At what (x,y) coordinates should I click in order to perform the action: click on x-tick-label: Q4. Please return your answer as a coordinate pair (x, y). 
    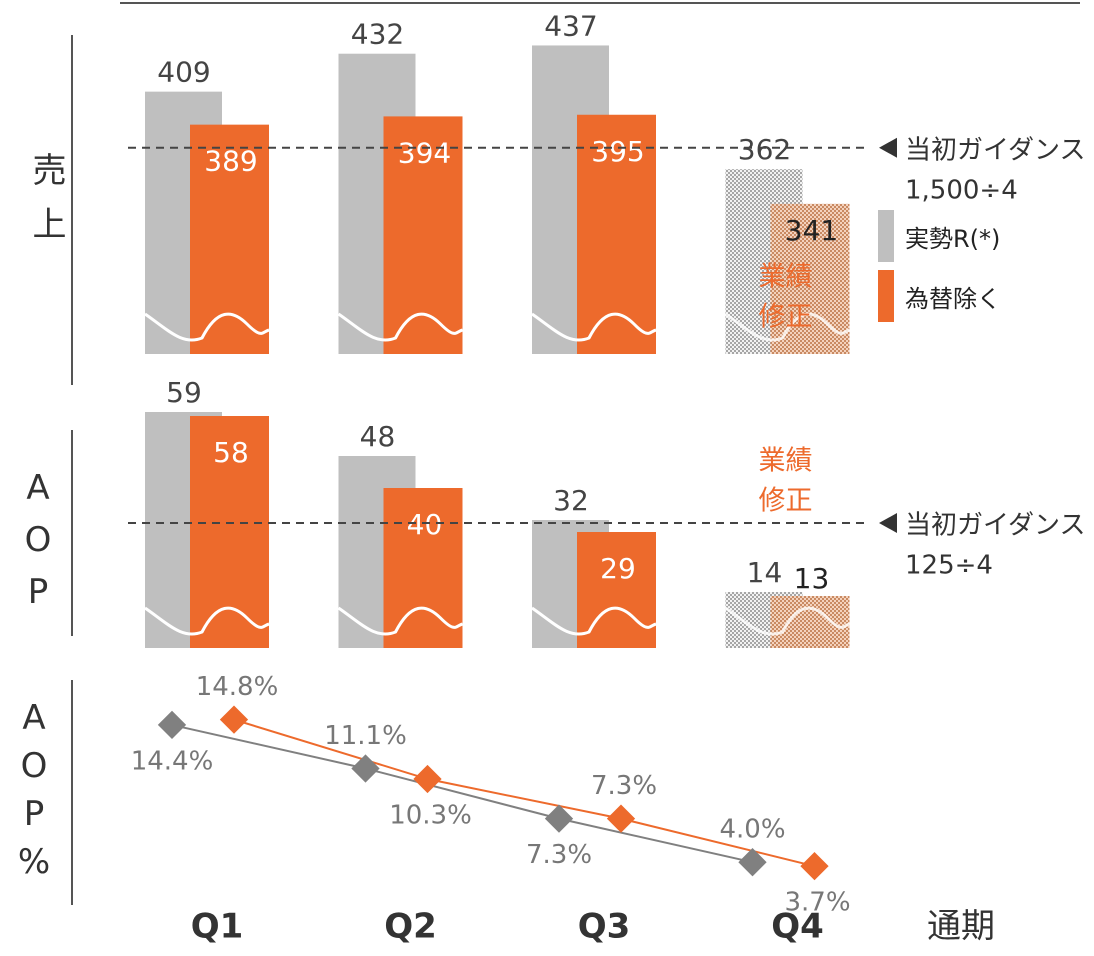
    Looking at the image, I should click on (797, 927).